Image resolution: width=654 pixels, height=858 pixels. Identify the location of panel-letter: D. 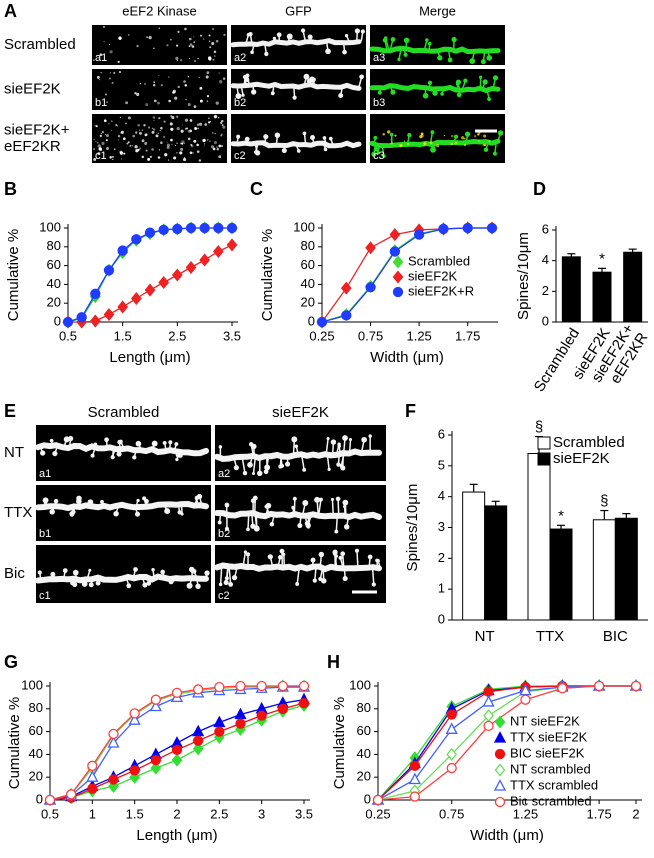
(539, 189).